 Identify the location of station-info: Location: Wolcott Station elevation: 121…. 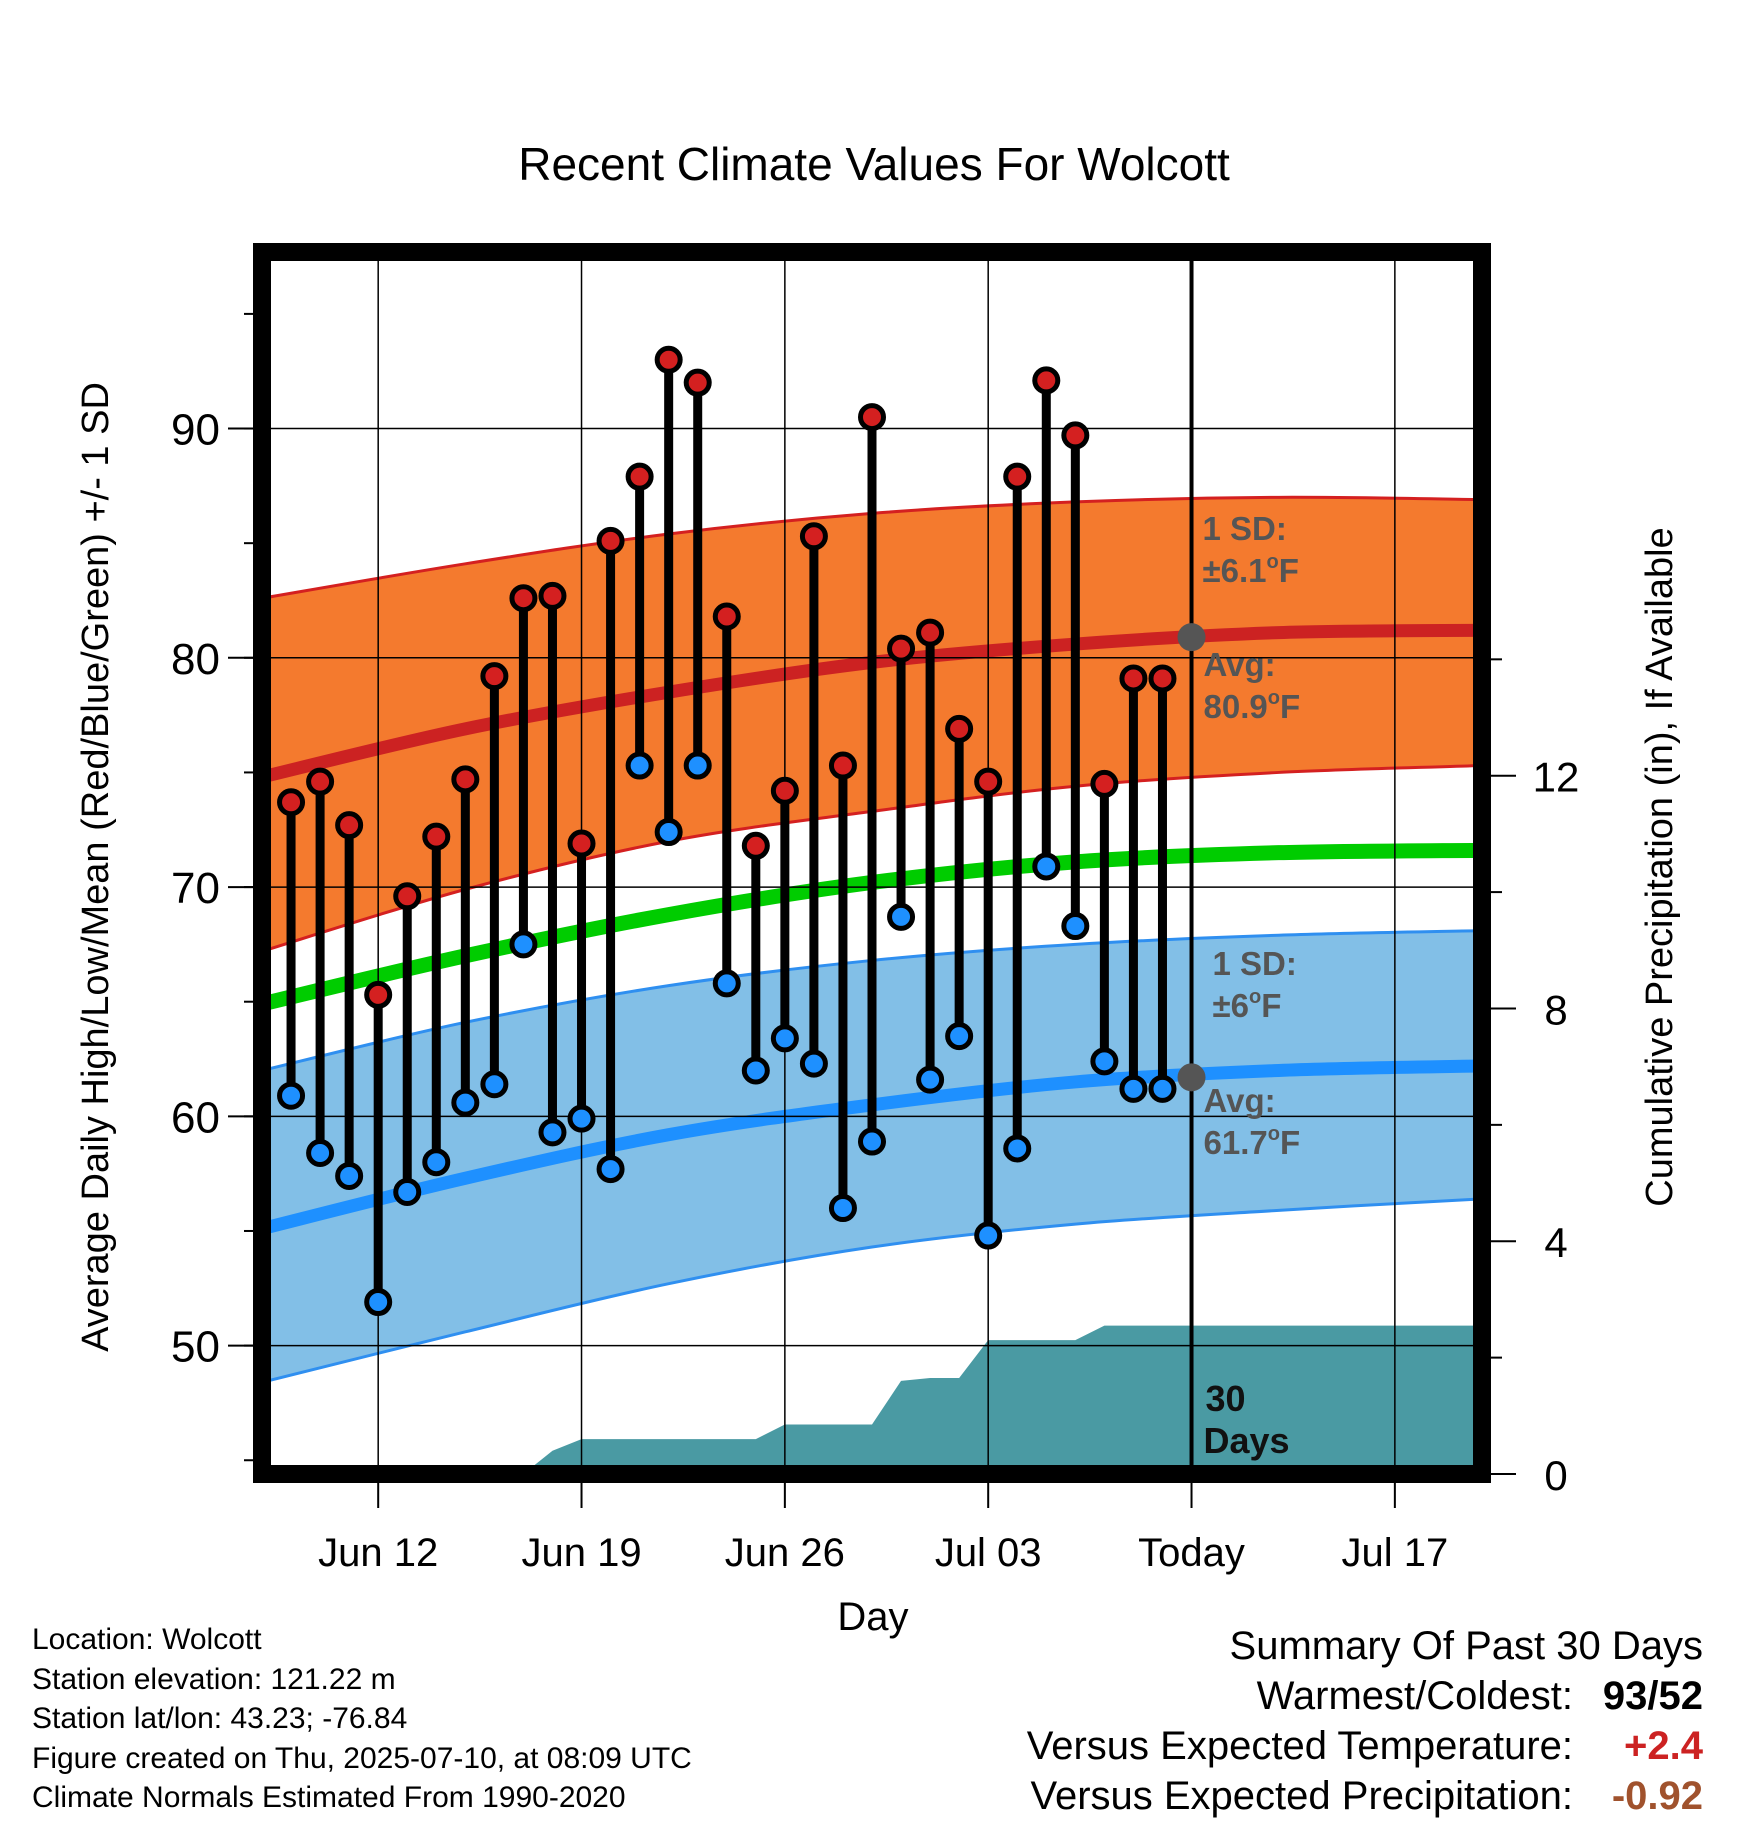
(362, 1719).